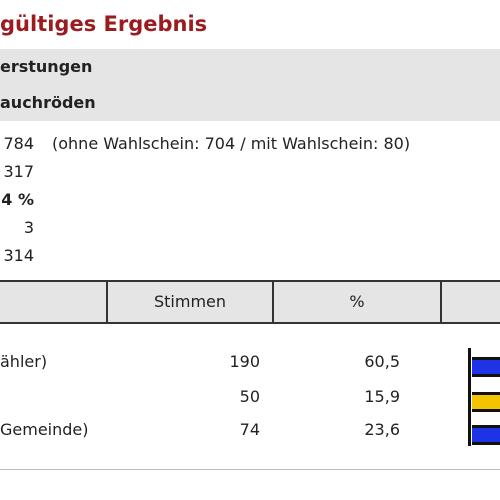 This screenshot has height=500, width=500. I want to click on place-name-1: erstungen, so click(46, 66).